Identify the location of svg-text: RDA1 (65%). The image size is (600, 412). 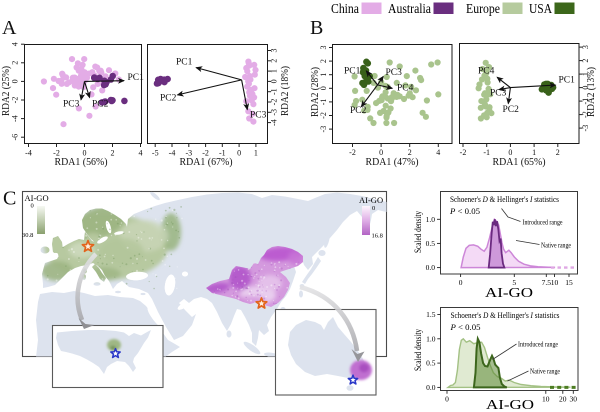
(519, 162).